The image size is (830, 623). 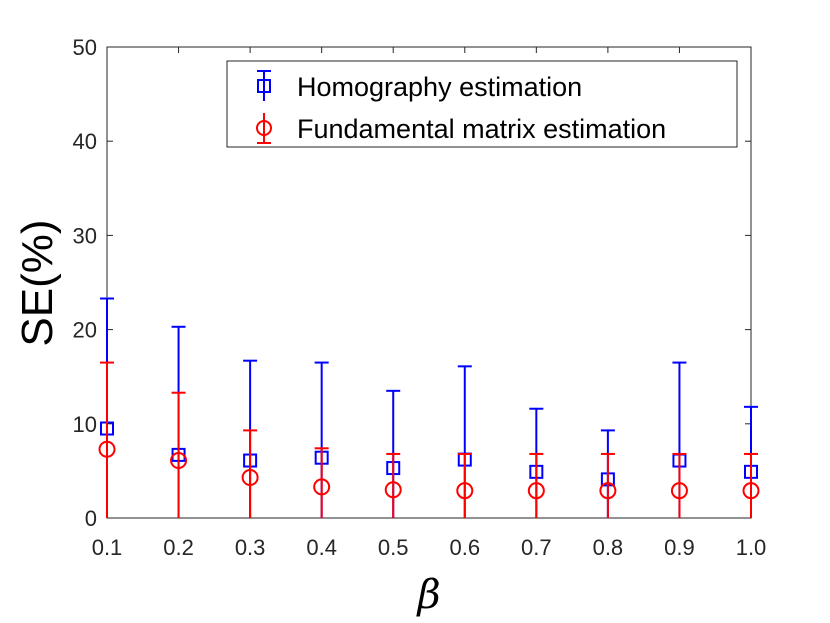 I want to click on legend-entry-fundamental: Fundamental matrix estimation, so click(x=461, y=128).